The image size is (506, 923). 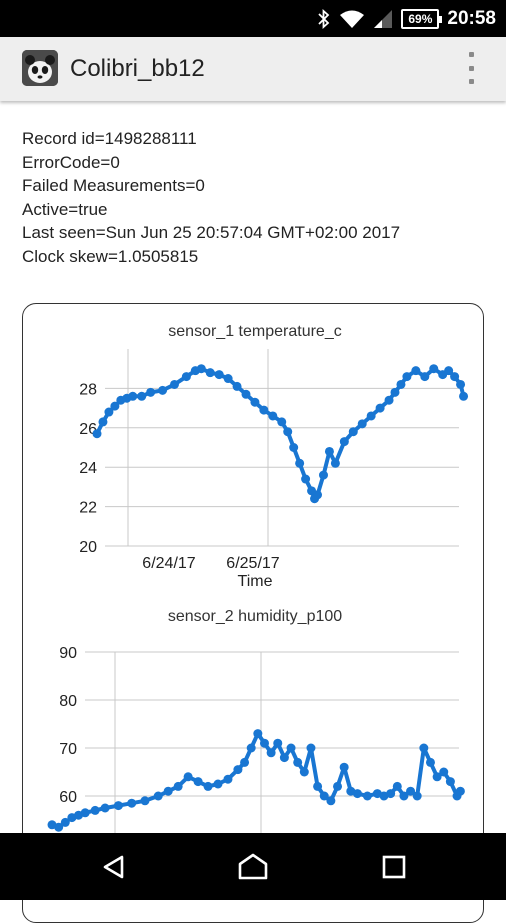 What do you see at coordinates (252, 563) in the screenshot?
I see `temp-xtick: 6/25/17` at bounding box center [252, 563].